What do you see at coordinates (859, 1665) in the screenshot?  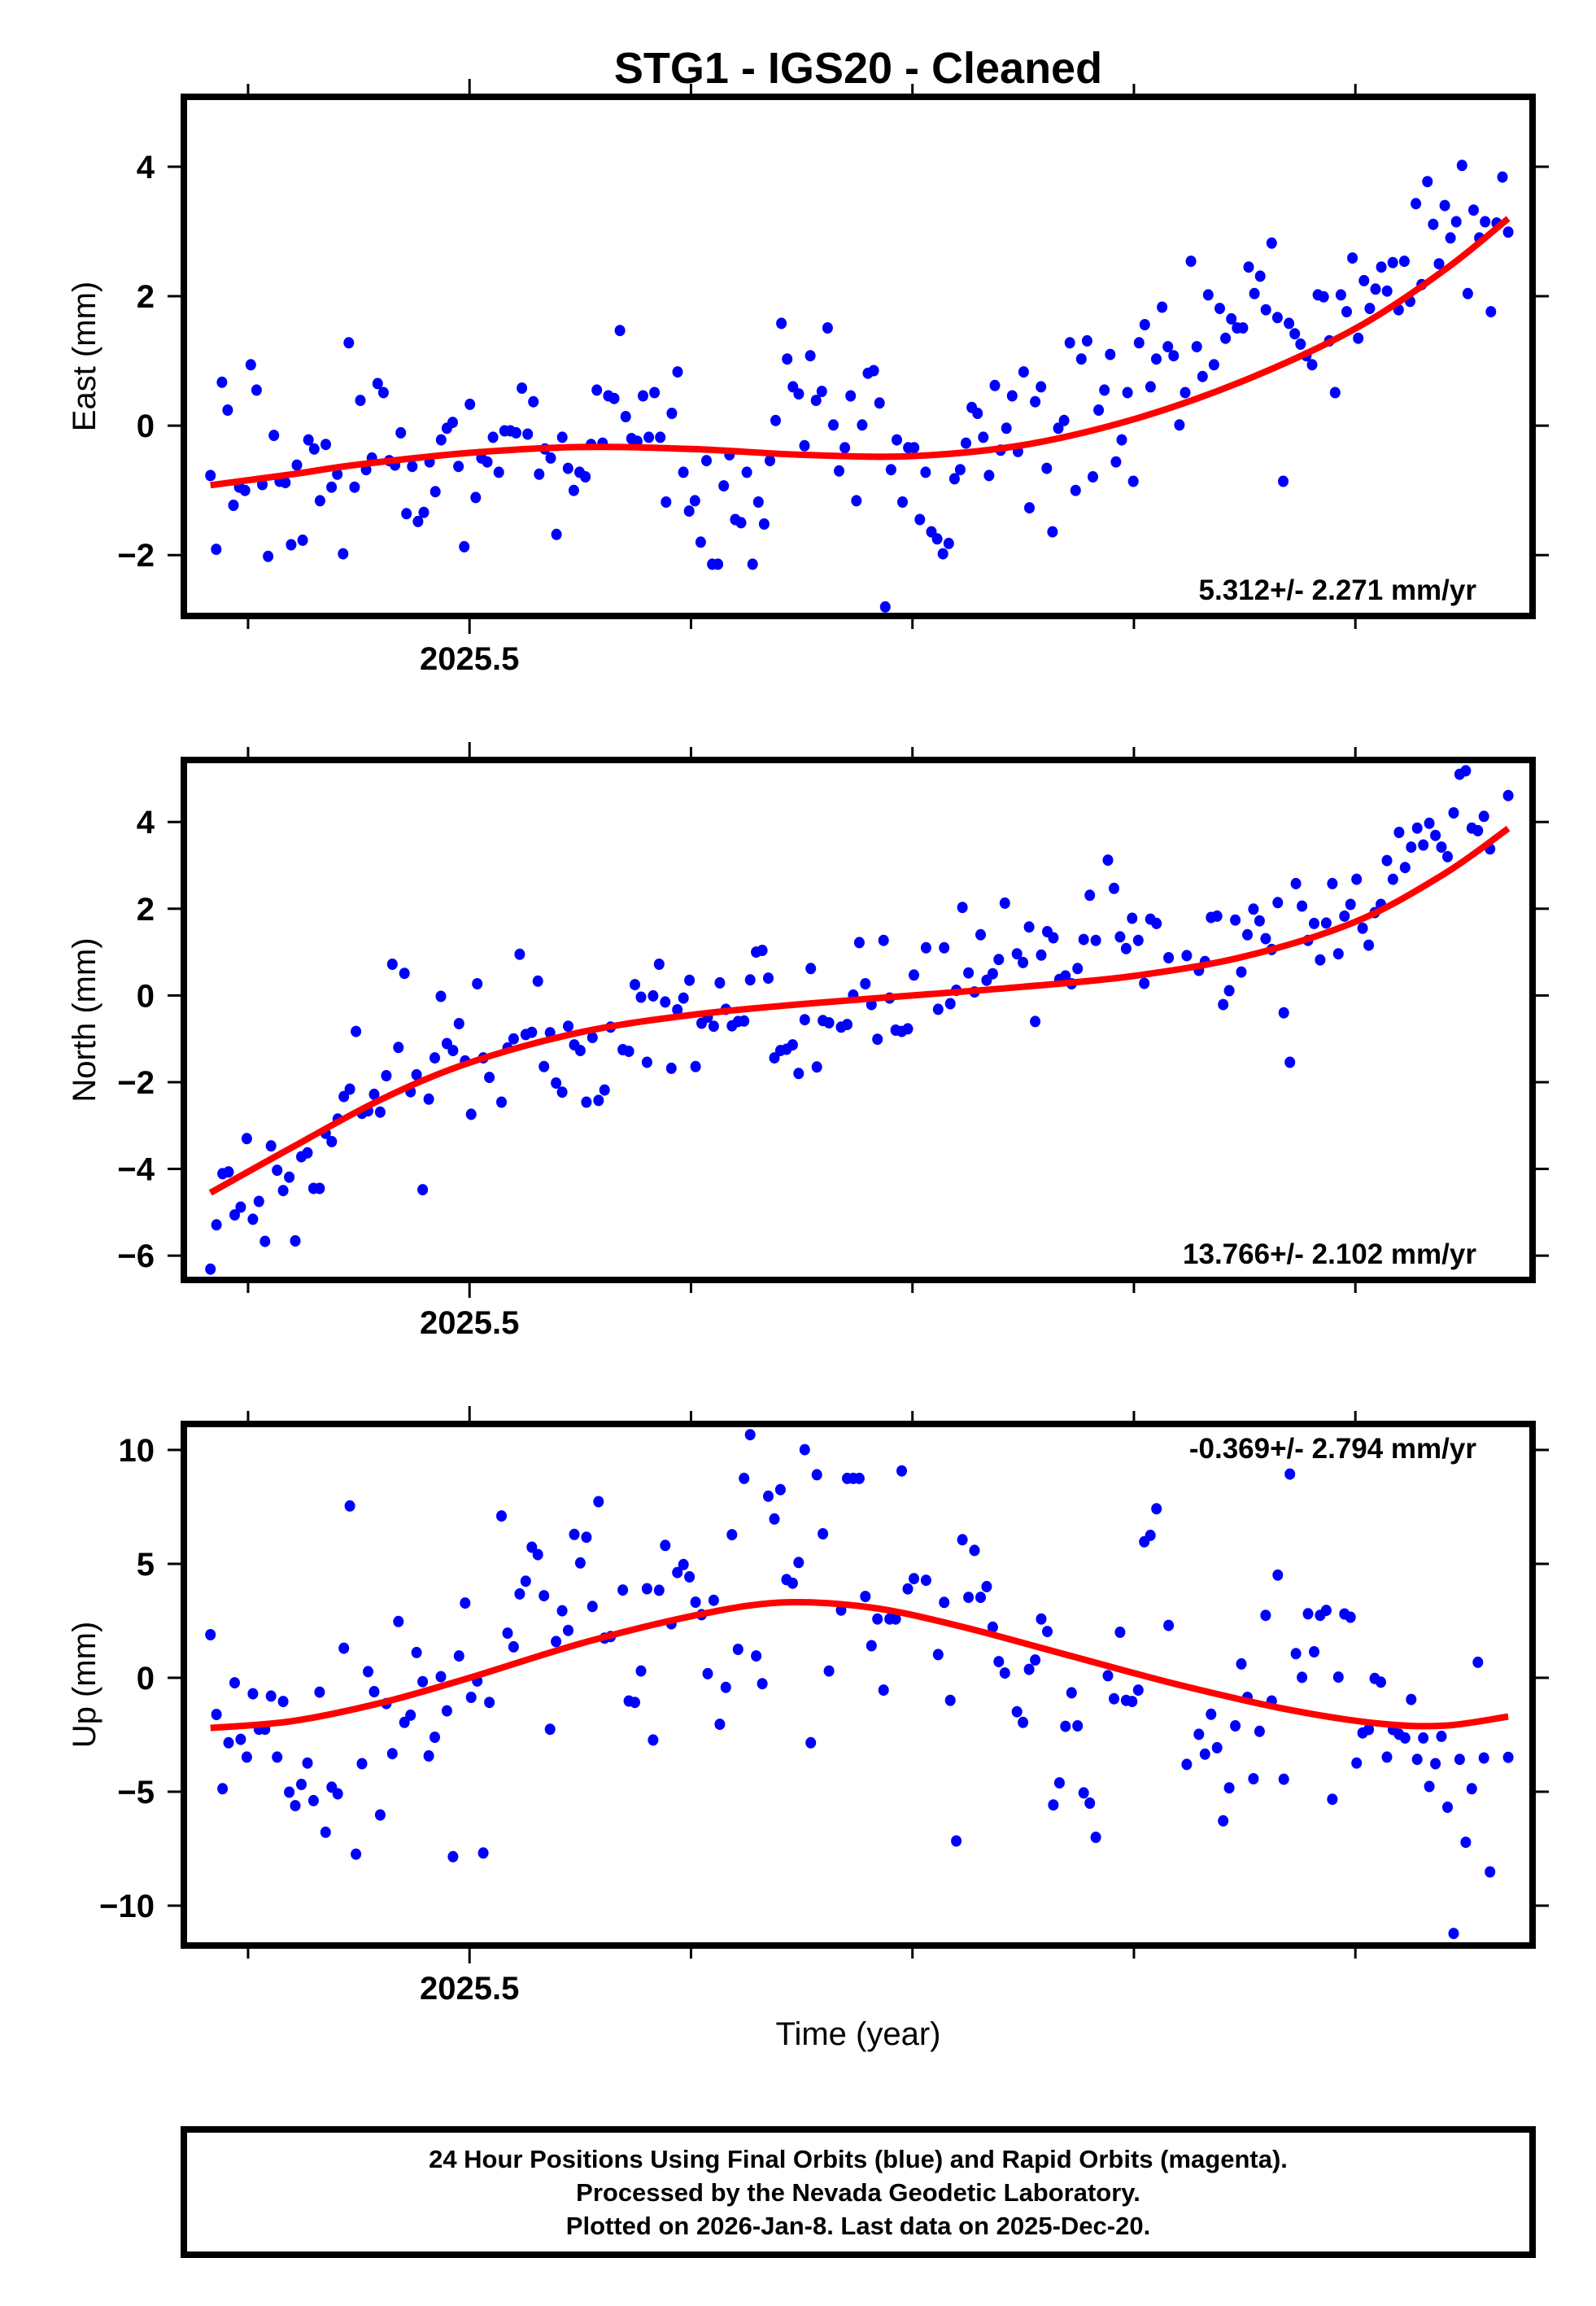 I see `fit-curve-up` at bounding box center [859, 1665].